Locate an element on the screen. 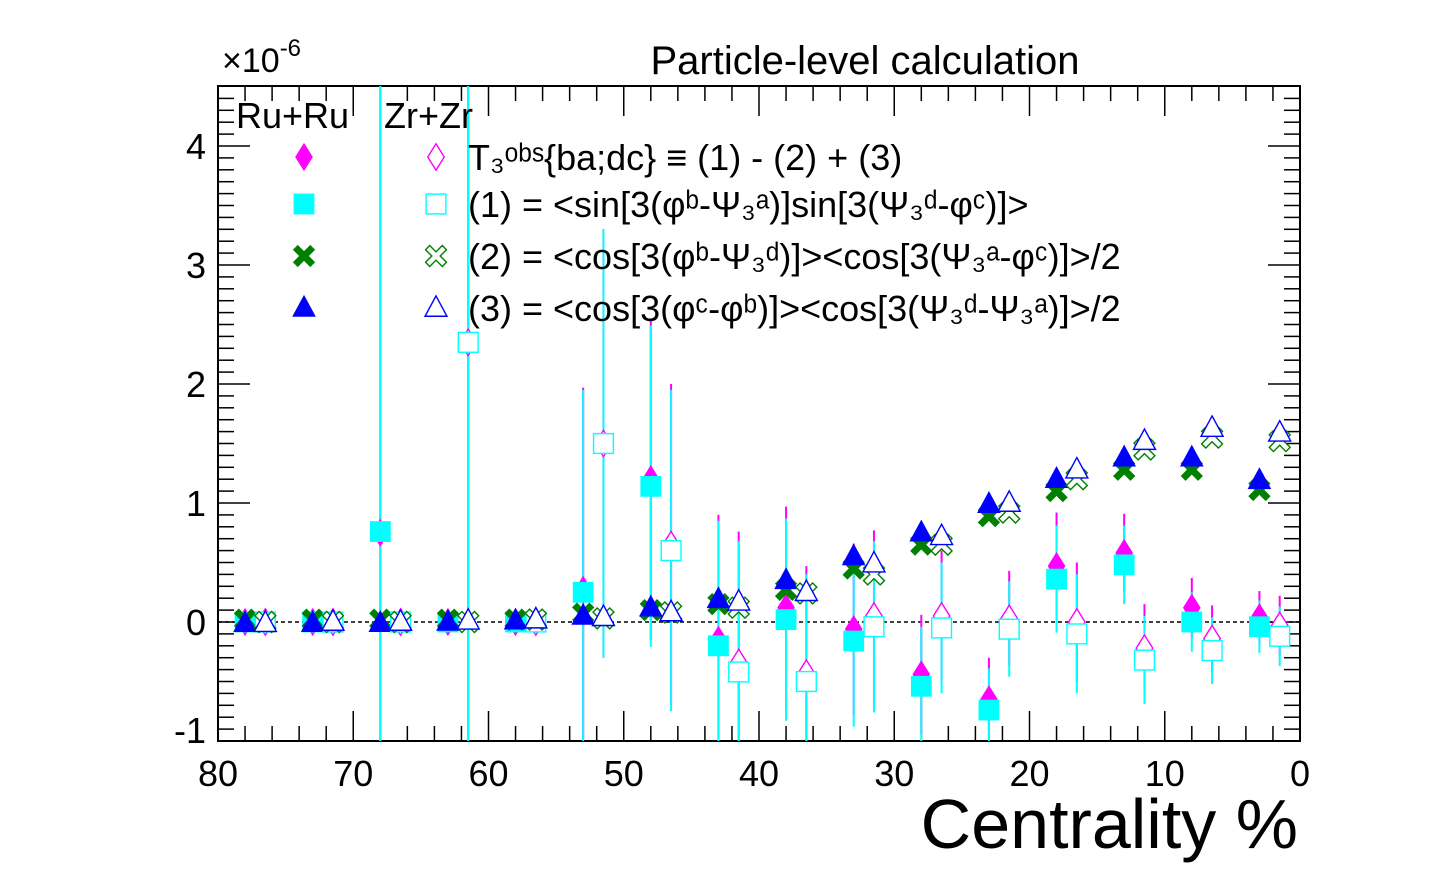 The width and height of the screenshot is (1446, 872). y-tick-label: 4 is located at coordinates (196, 146).